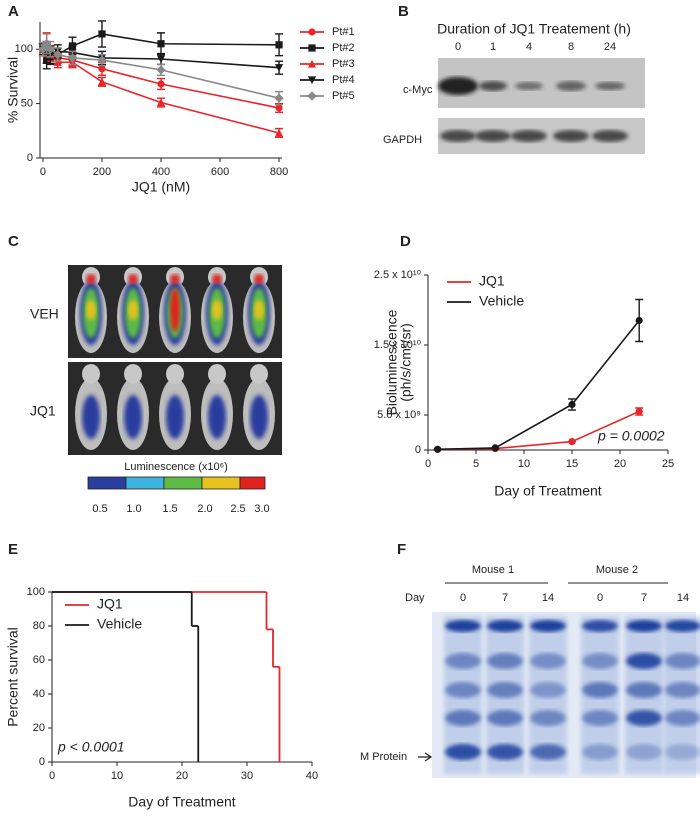 The image size is (700, 818). Describe the element at coordinates (39, 626) in the screenshot. I see `y-tick-label: 80` at that location.